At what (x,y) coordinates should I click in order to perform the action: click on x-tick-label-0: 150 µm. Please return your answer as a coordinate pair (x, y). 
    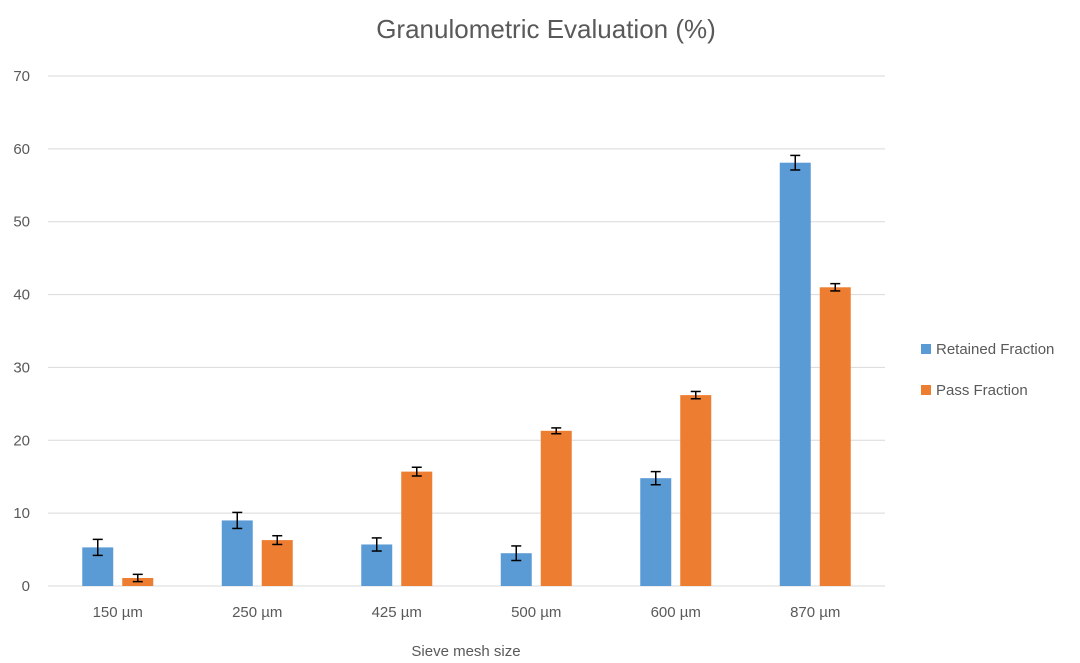
    Looking at the image, I should click on (118, 612).